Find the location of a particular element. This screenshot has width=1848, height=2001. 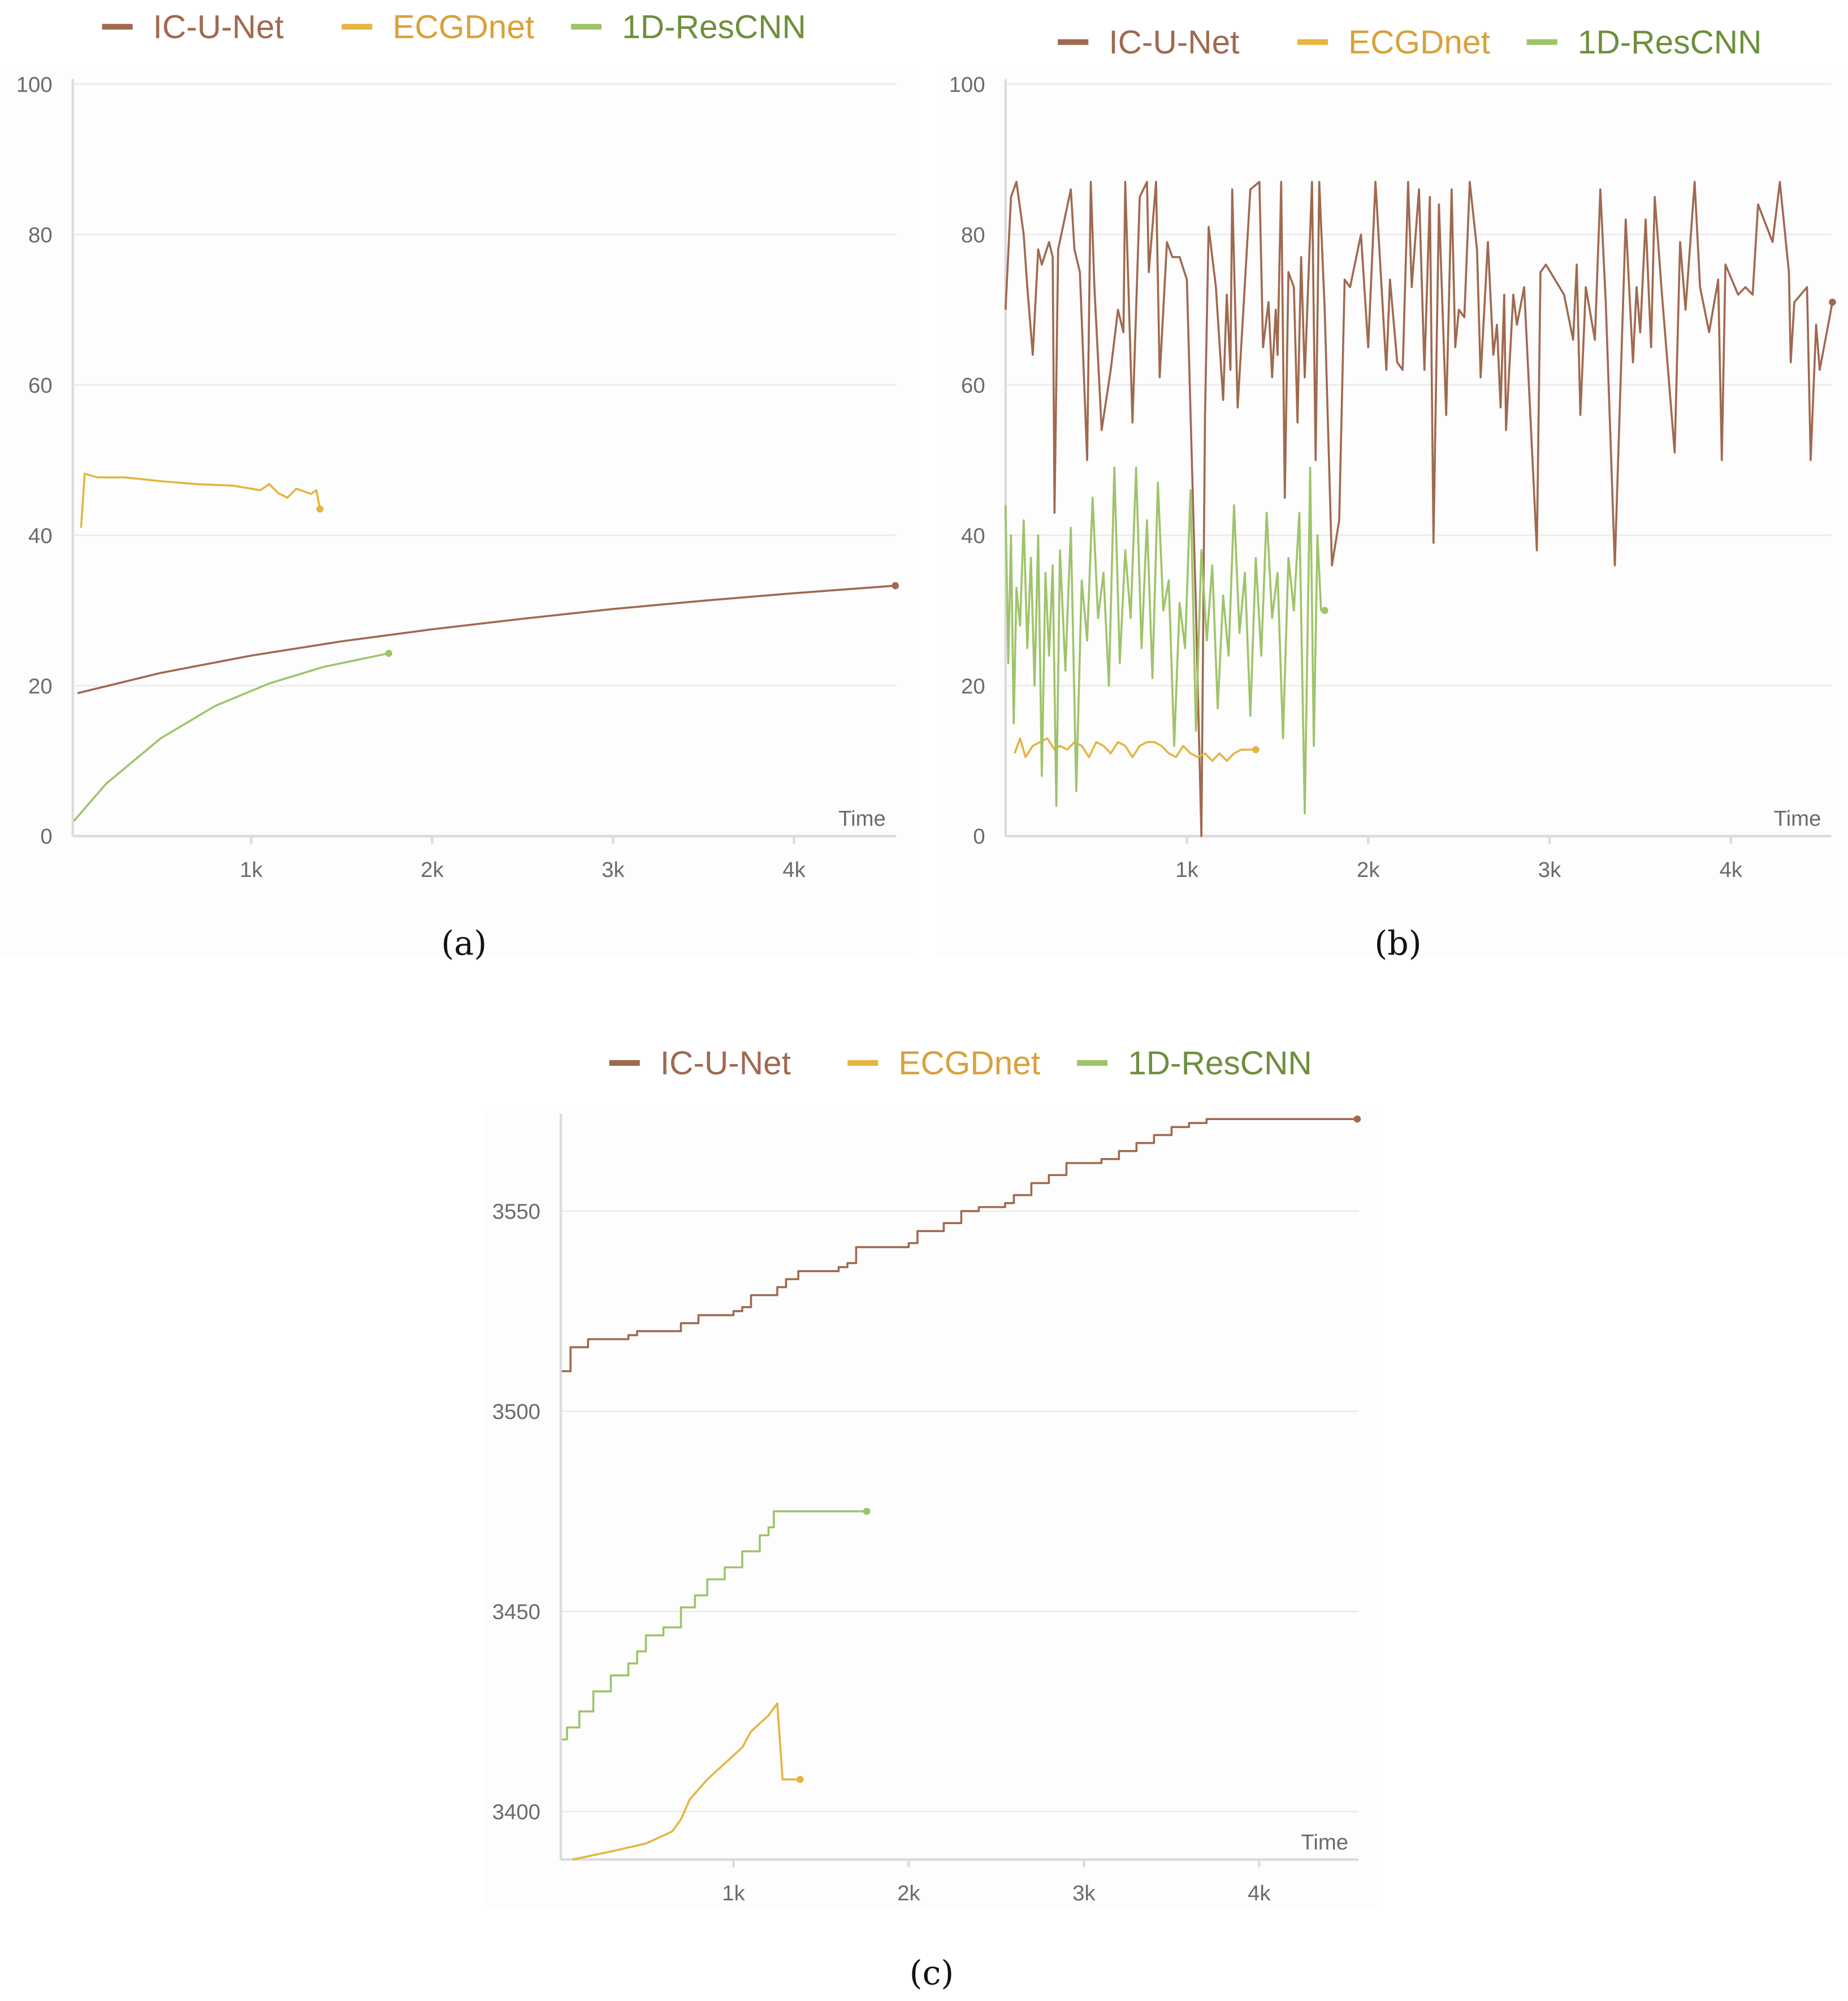

subfigure-caption: (b) is located at coordinates (1397, 943).